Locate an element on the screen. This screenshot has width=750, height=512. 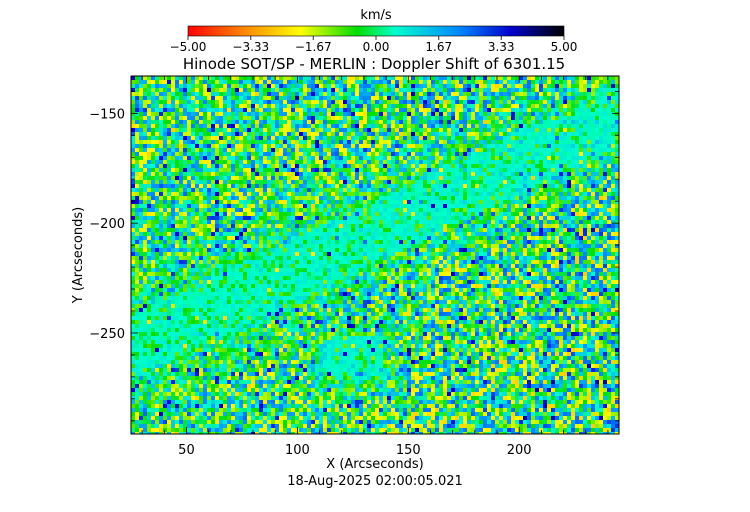
x-axis-label: X (Arcseconds) is located at coordinates (374, 464).